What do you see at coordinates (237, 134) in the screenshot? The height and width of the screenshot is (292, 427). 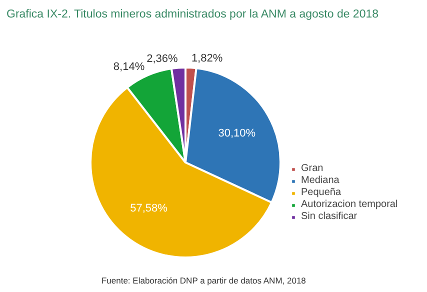 I see `data-label: 30,10%` at bounding box center [237, 134].